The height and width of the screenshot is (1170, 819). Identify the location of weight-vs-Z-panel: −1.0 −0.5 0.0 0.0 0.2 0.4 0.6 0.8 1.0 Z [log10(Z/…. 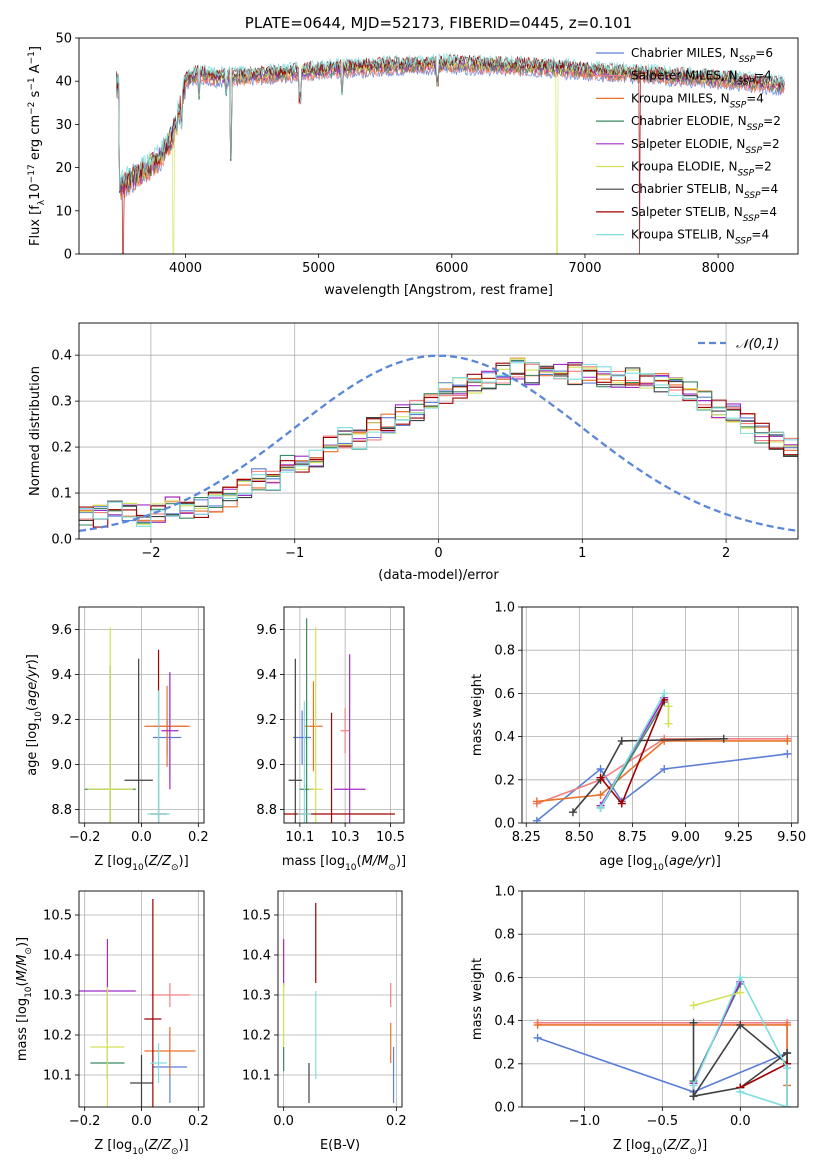
(634, 1021).